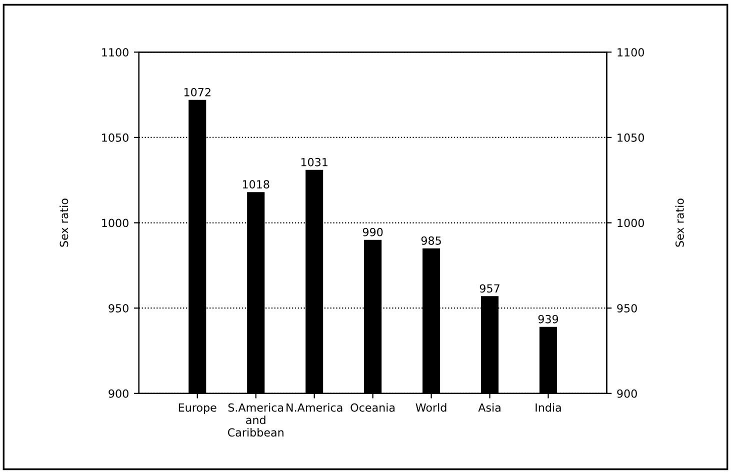 The height and width of the screenshot is (474, 731). I want to click on y2-tick-label: 1000, so click(631, 223).